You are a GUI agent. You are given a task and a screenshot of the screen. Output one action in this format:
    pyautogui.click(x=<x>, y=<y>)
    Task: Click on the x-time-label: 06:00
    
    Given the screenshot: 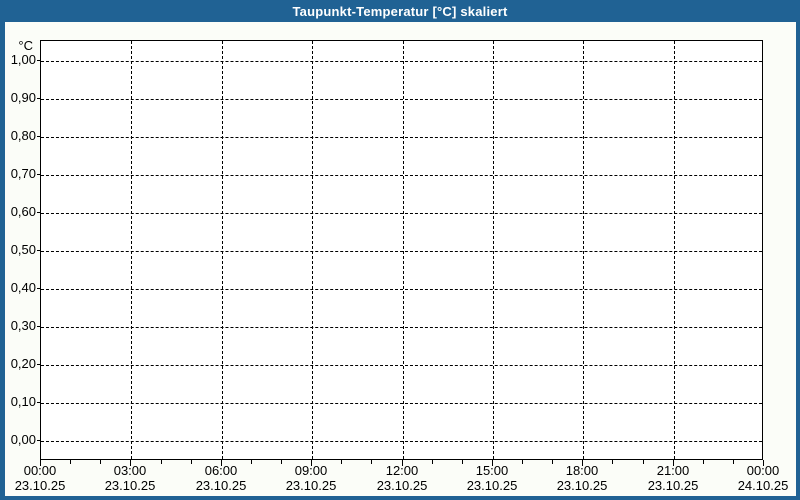 What is the action you would take?
    pyautogui.click(x=221, y=470)
    